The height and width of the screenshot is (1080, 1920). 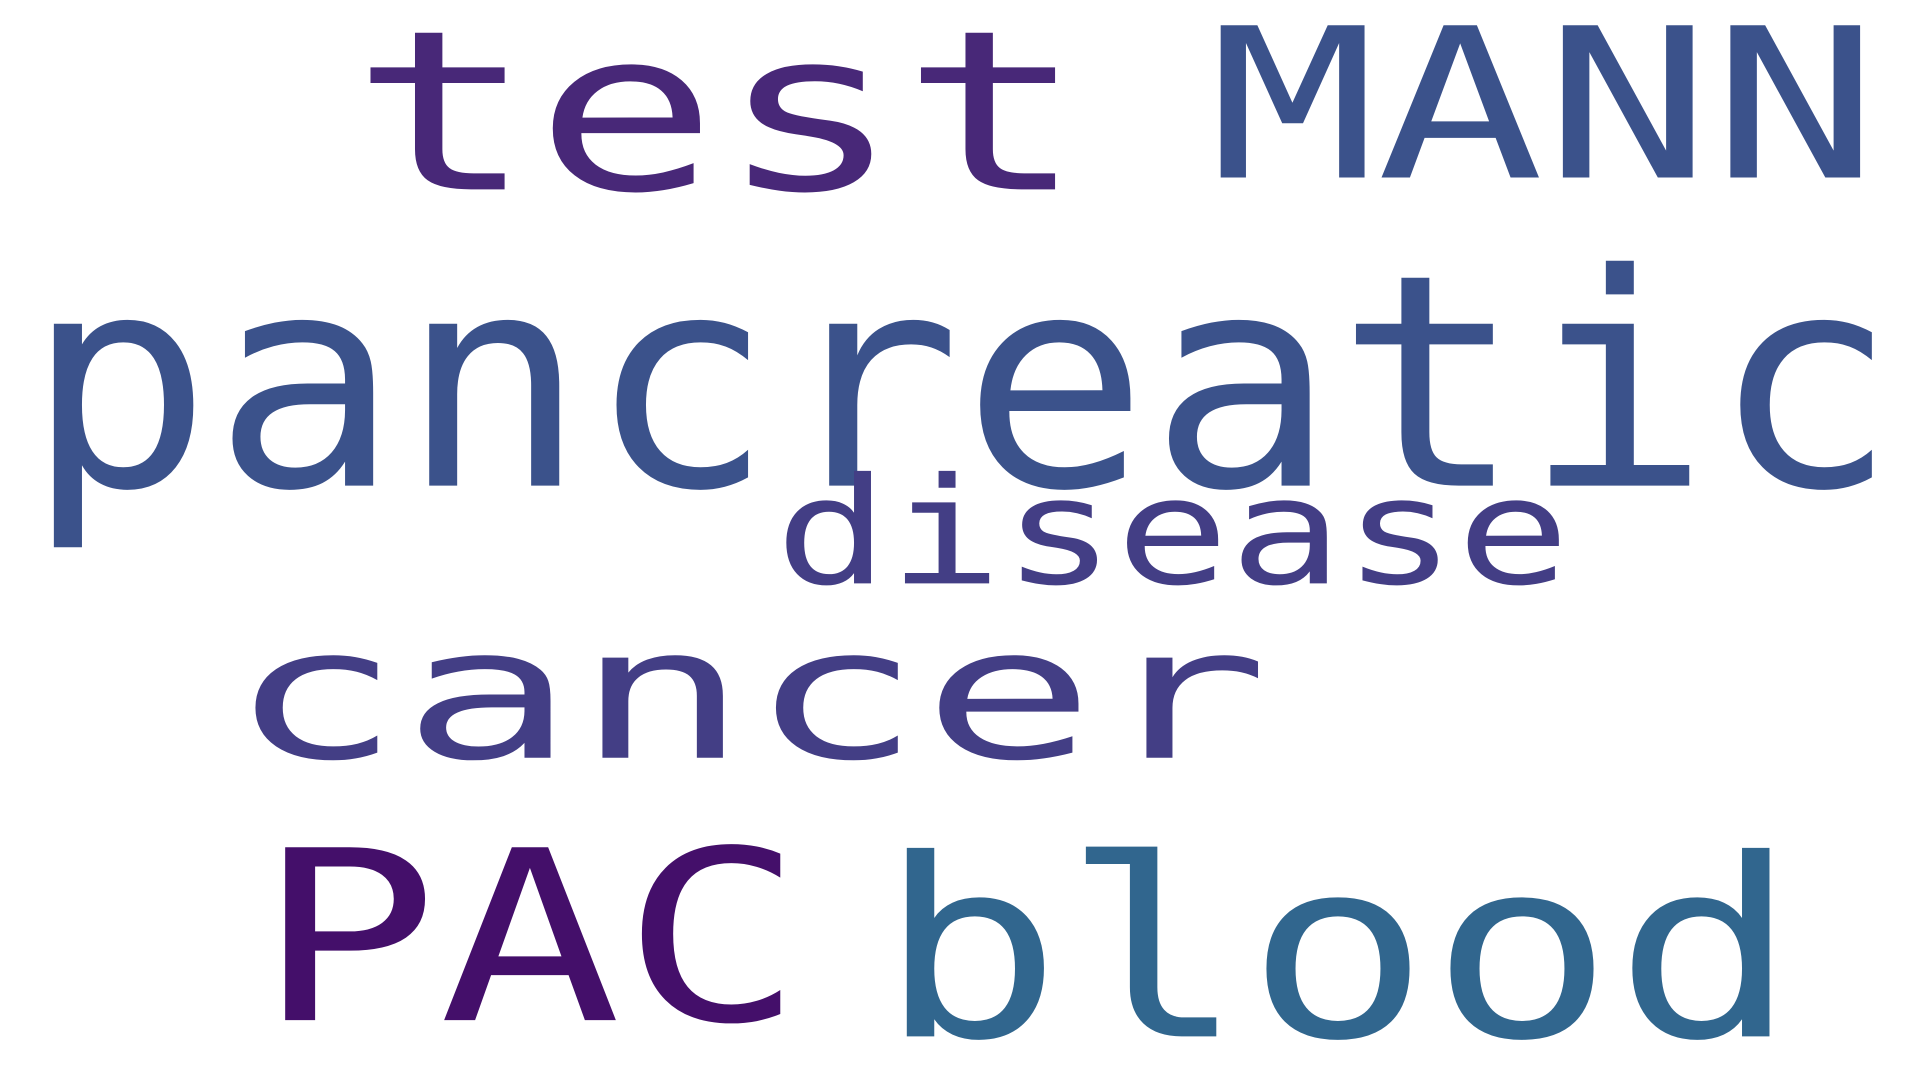 I want to click on word-blood: blood, so click(x=1338, y=942).